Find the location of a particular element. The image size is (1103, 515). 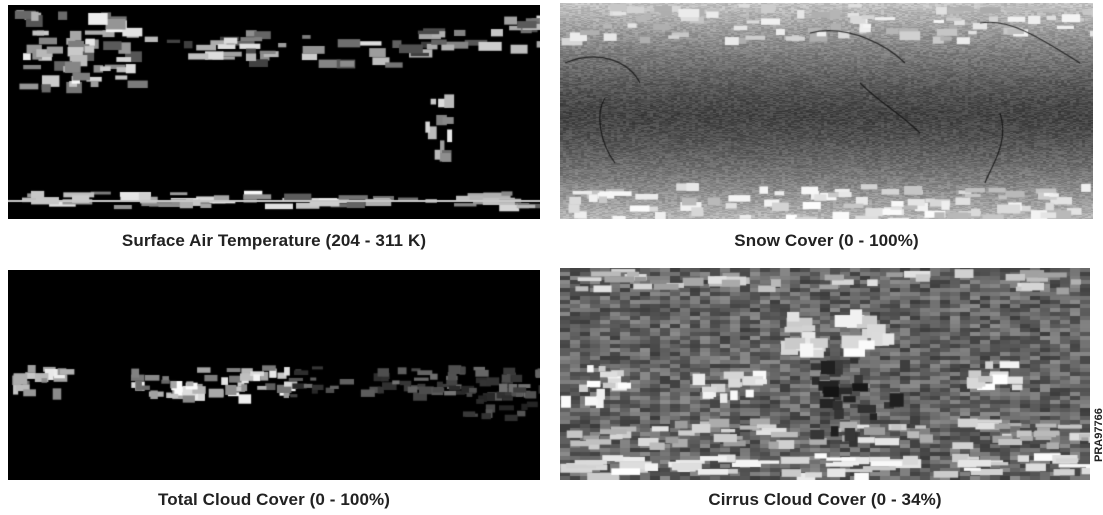

caption-total-cloud-cover: Total Cloud Cover (0 - 100%) is located at coordinates (274, 499).